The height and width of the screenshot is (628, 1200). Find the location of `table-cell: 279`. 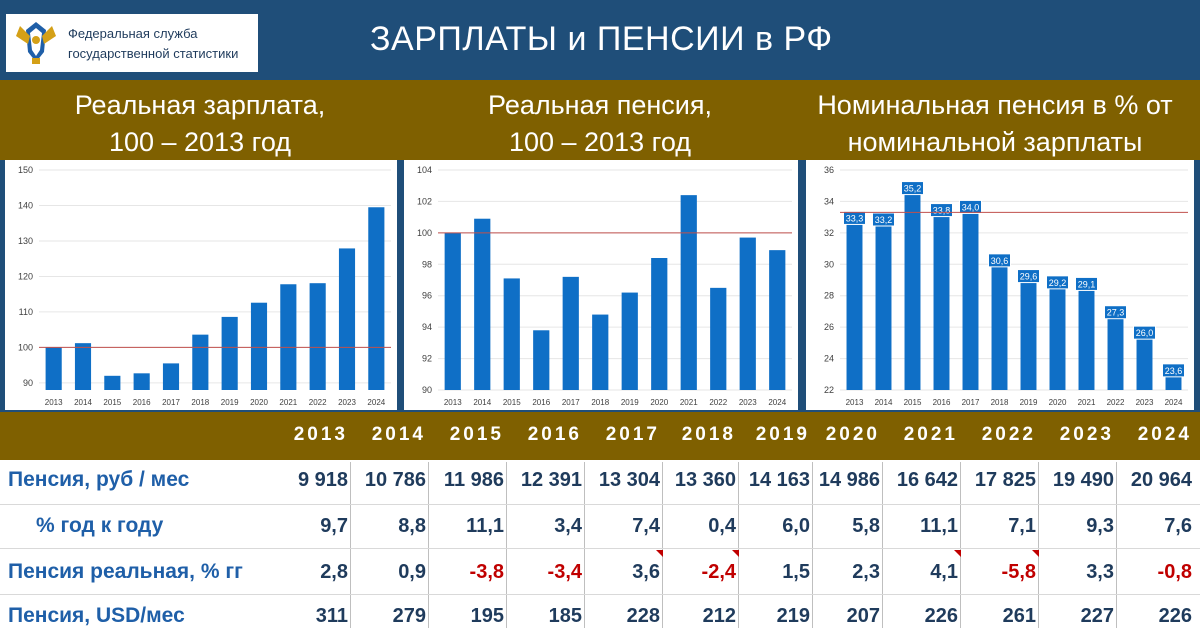

table-cell: 279 is located at coordinates (409, 616).